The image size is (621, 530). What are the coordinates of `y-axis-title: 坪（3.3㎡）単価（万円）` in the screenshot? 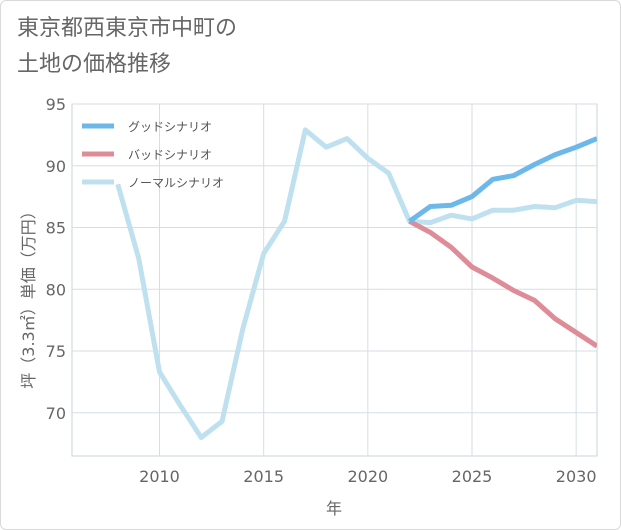 It's located at (28, 295).